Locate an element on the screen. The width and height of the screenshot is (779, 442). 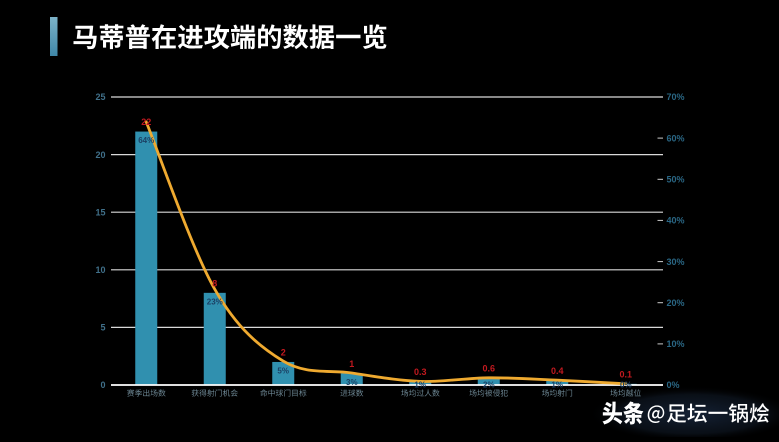
svg-text: 0.6 is located at coordinates (489, 369).